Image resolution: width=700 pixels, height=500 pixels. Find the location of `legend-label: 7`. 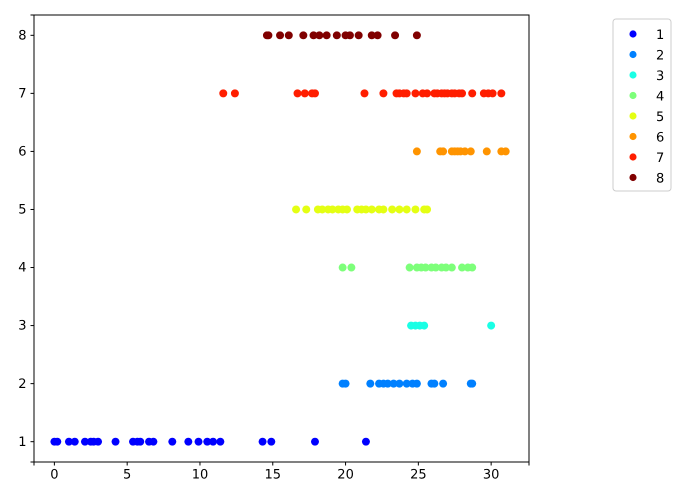

legend-label: 7 is located at coordinates (660, 158).